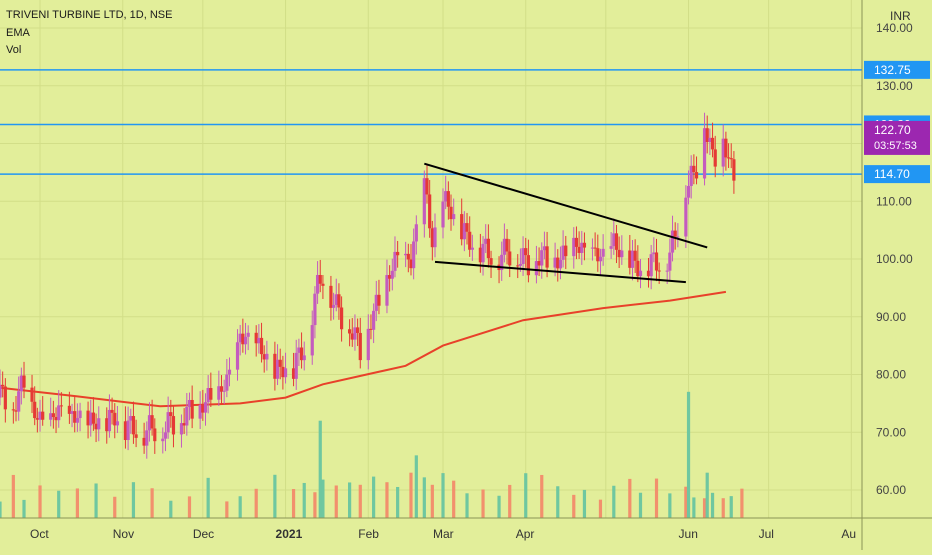  What do you see at coordinates (39, 534) in the screenshot?
I see `time-tick-label: Oct` at bounding box center [39, 534].